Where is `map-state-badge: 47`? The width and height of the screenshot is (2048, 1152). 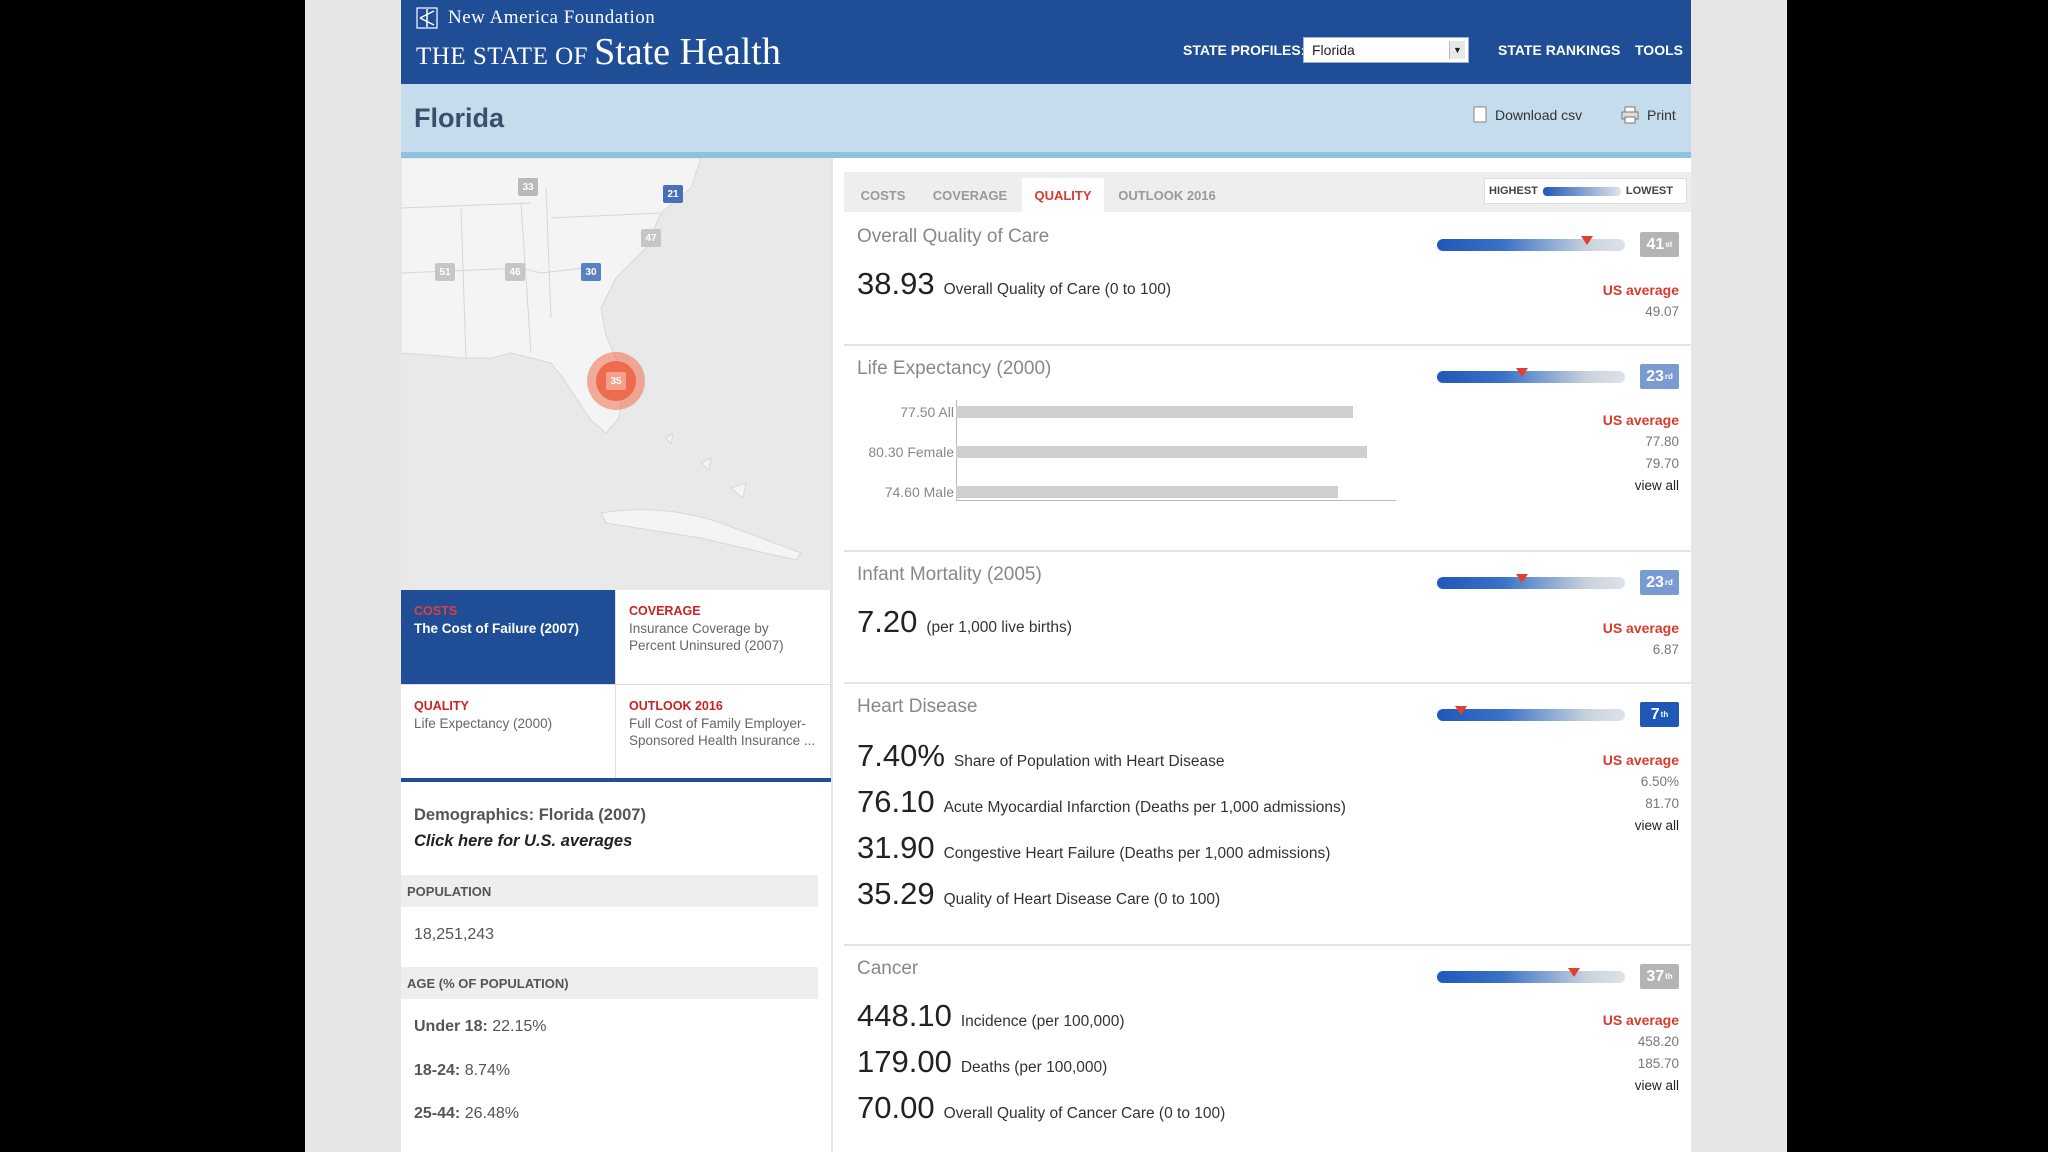
map-state-badge: 47 is located at coordinates (651, 238).